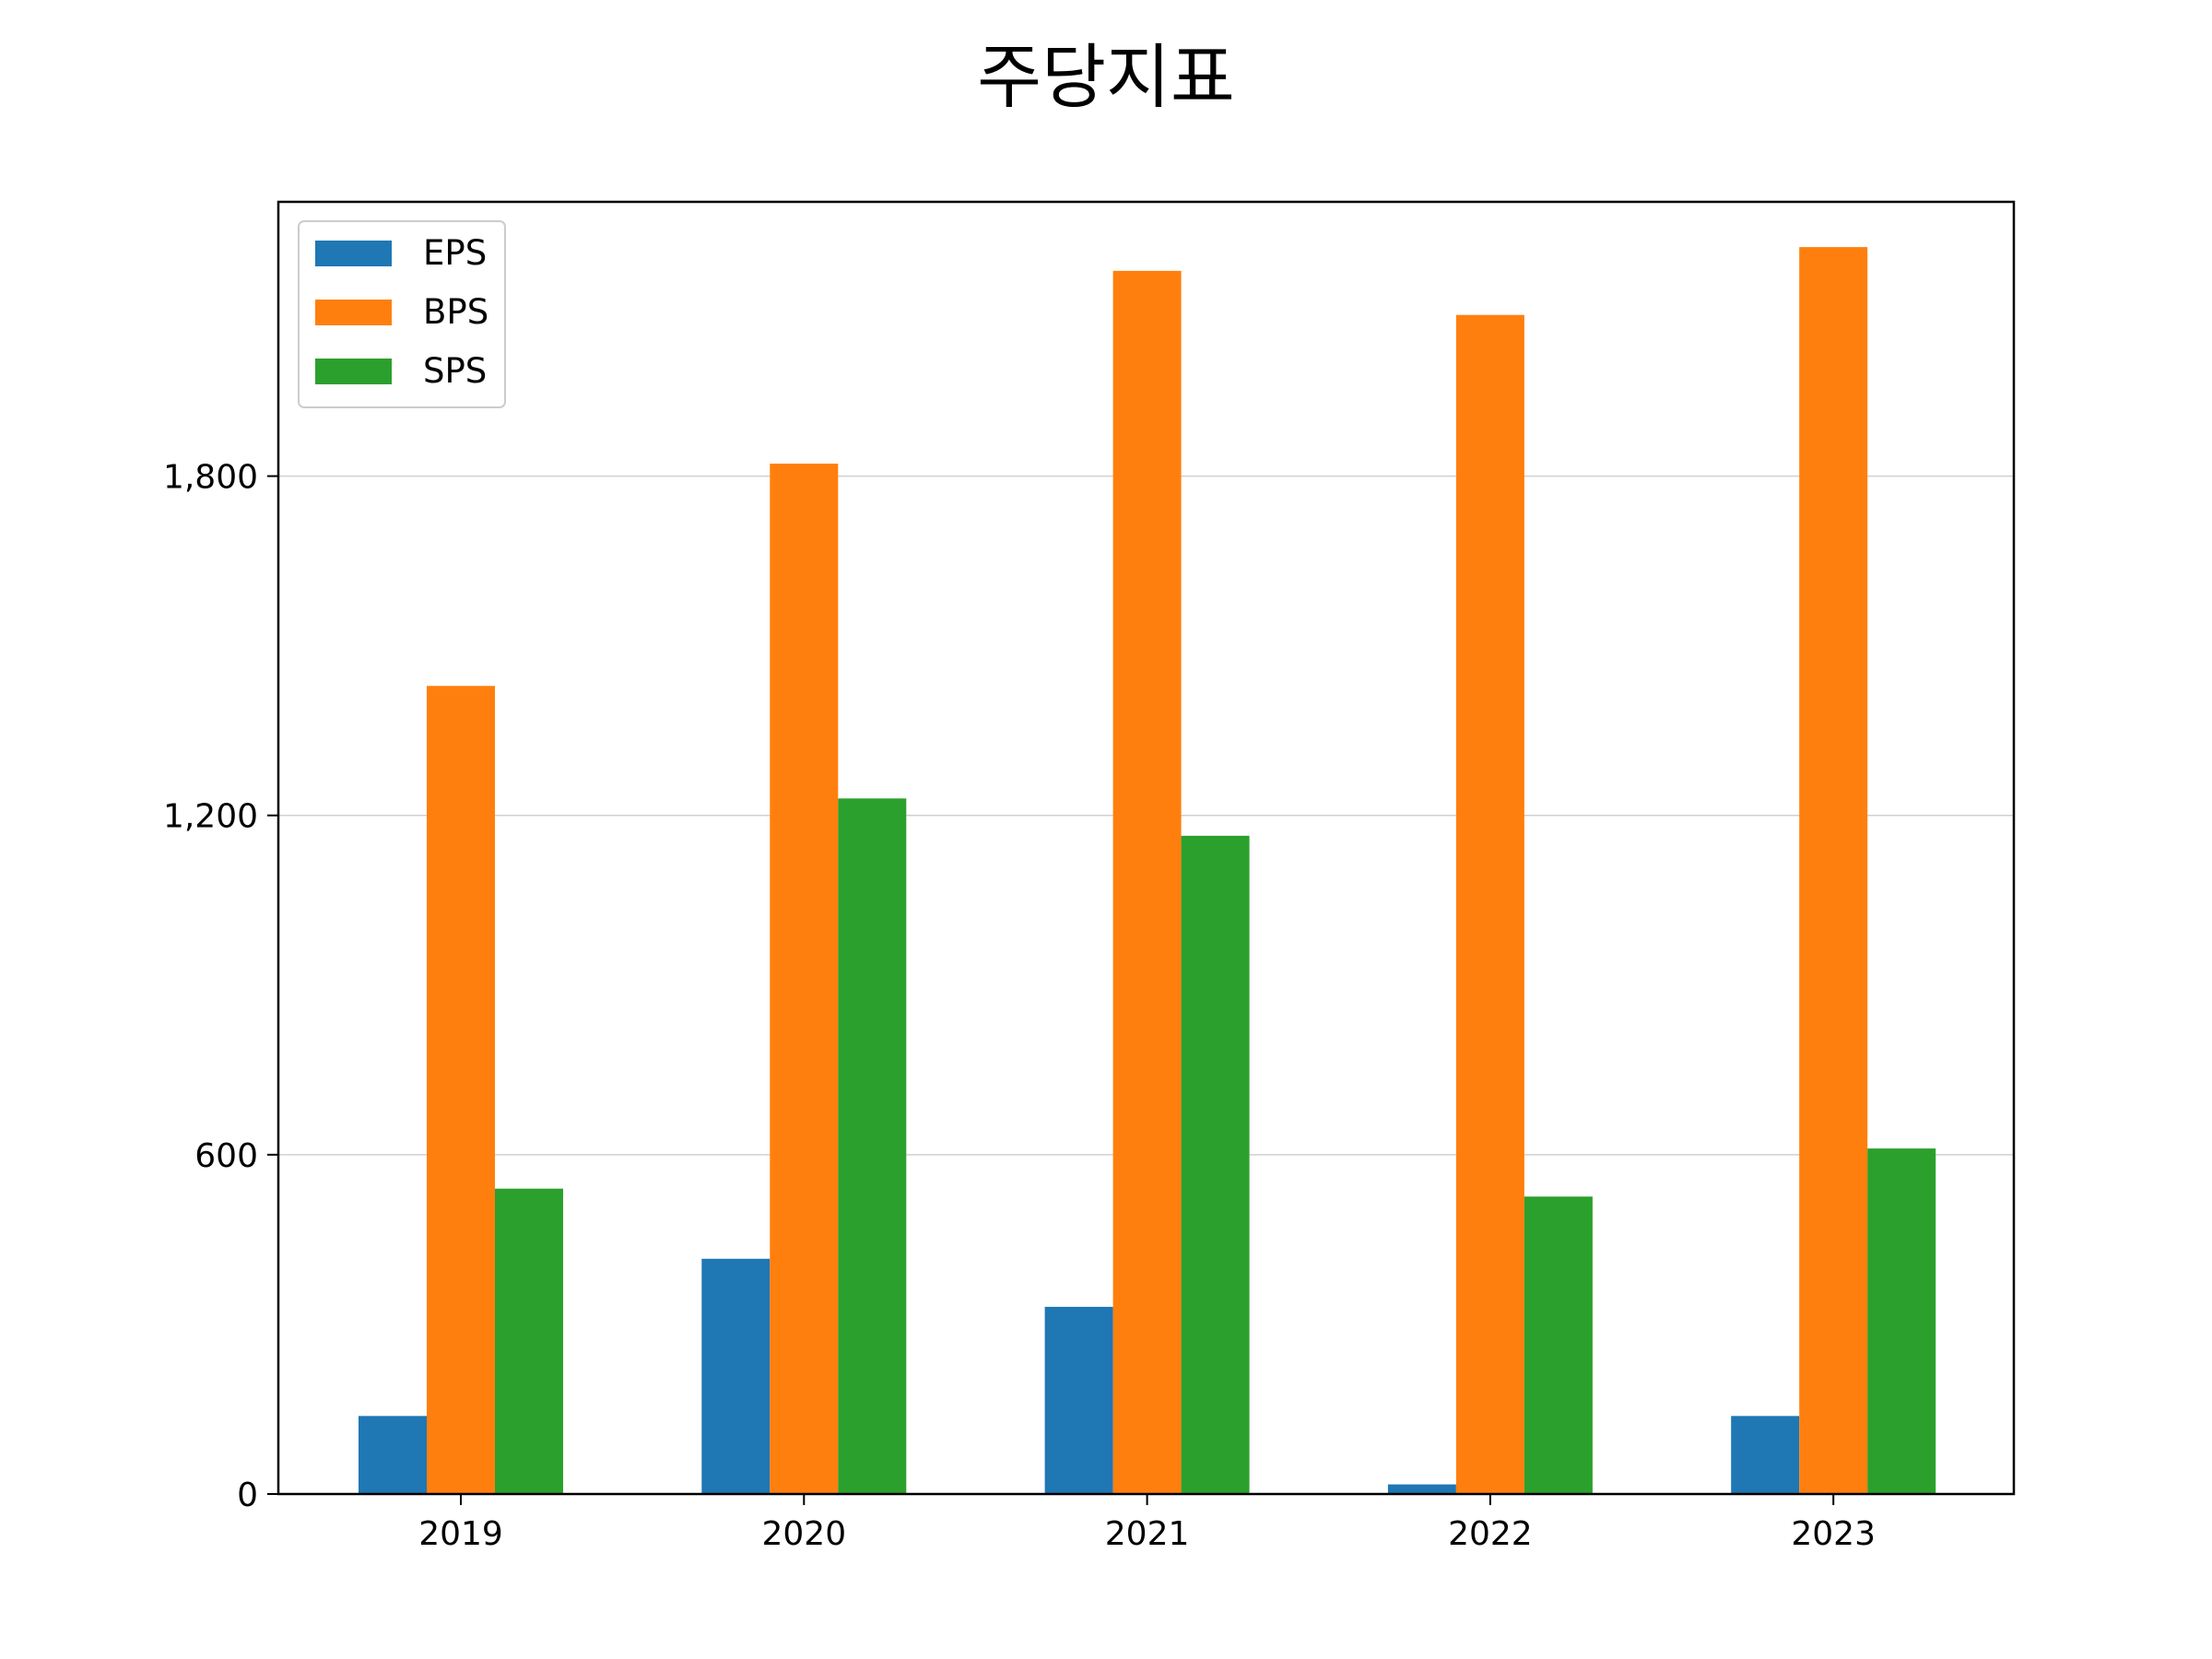  Describe the element at coordinates (1490, 1534) in the screenshot. I see `x-tick-label: 2022` at that location.